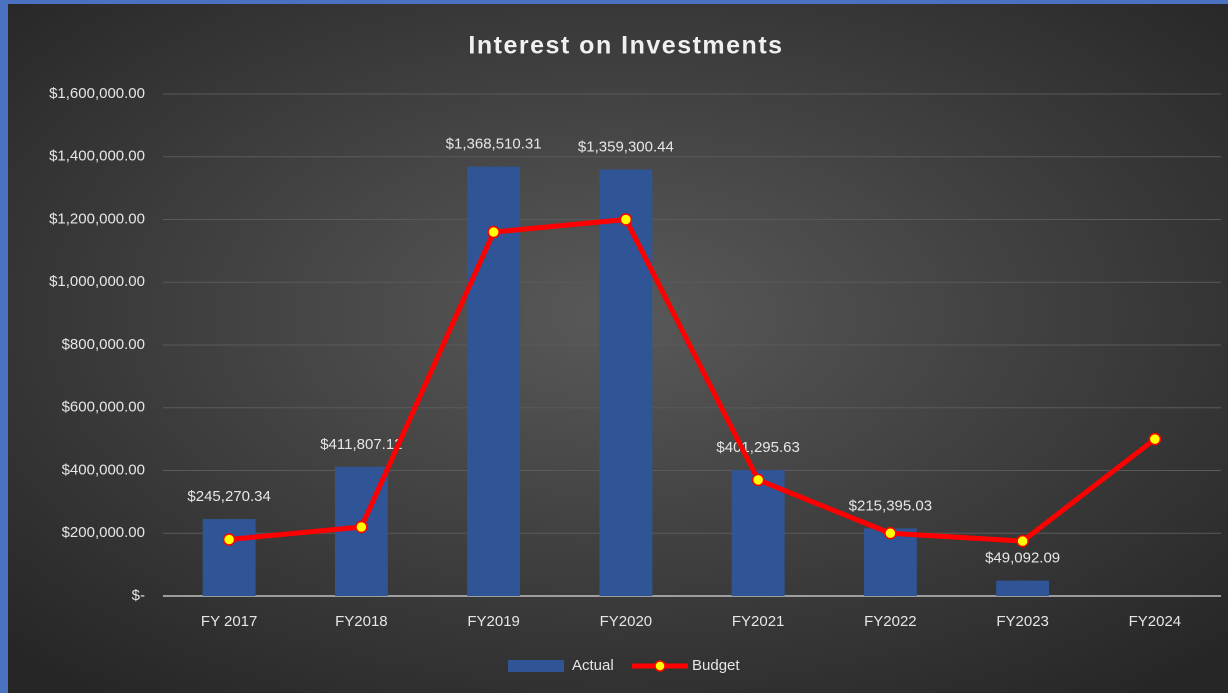 The width and height of the screenshot is (1228, 693). What do you see at coordinates (593, 665) in the screenshot?
I see `legend-label: Actual` at bounding box center [593, 665].